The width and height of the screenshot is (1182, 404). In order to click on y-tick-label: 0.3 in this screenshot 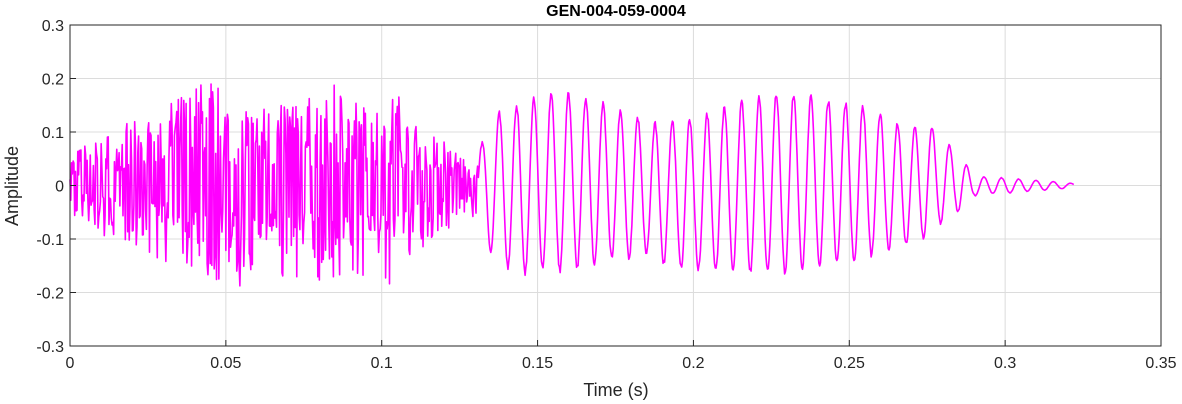, I will do `click(53, 26)`.